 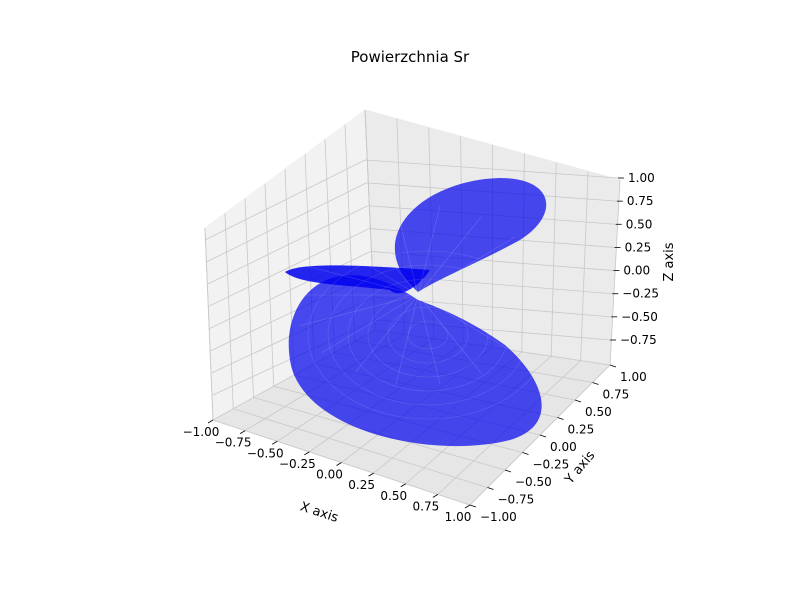 What do you see at coordinates (533, 482) in the screenshot?
I see `y-tick-label: −0.50` at bounding box center [533, 482].